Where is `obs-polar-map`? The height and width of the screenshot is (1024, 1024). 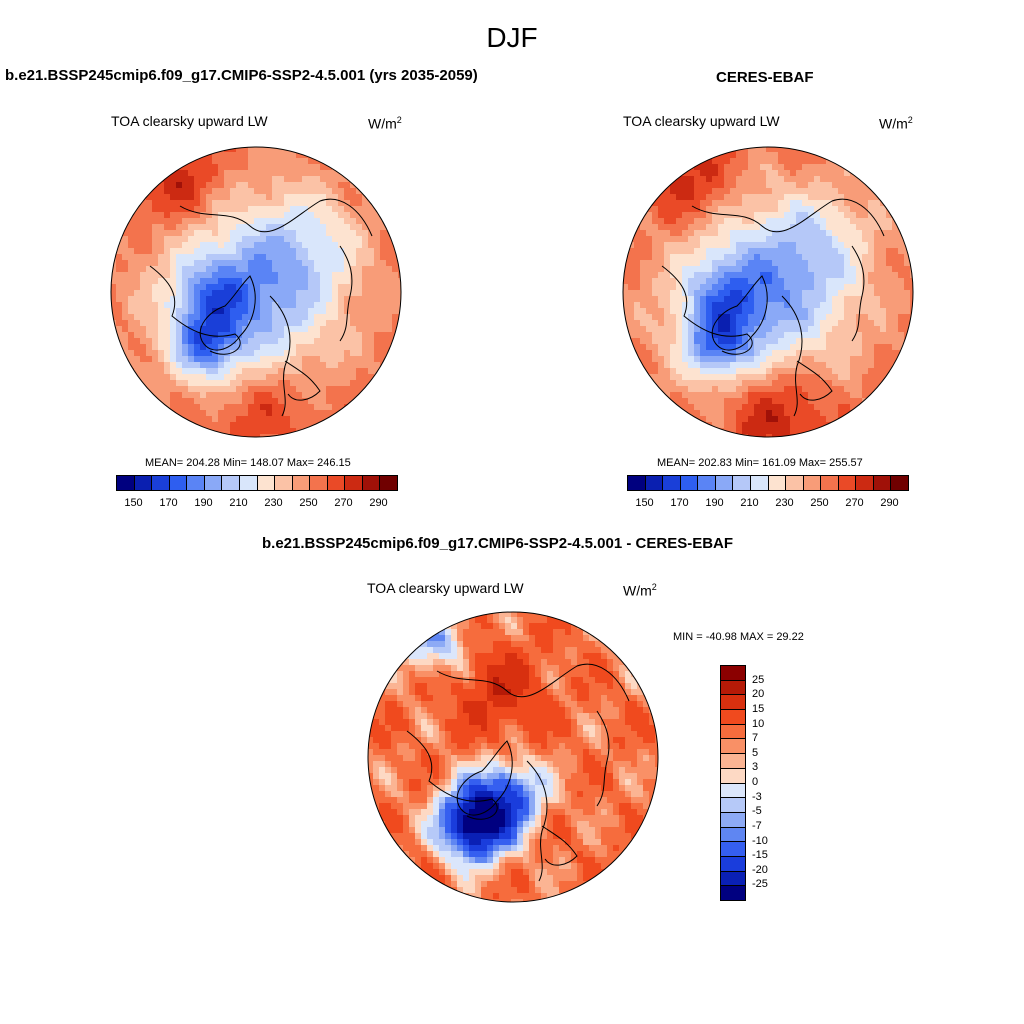 obs-polar-map is located at coordinates (768, 292).